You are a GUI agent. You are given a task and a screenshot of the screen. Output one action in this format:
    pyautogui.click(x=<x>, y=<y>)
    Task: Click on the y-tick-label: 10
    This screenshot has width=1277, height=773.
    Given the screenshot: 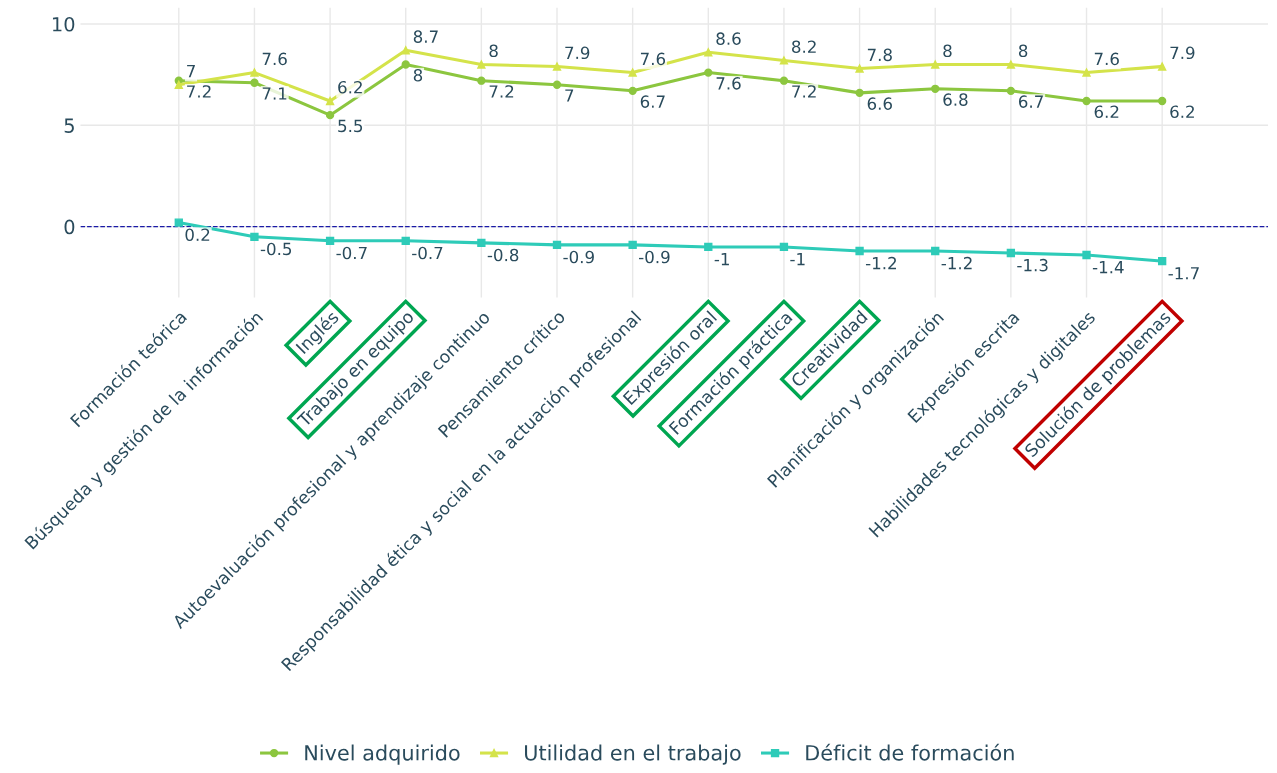 What is the action you would take?
    pyautogui.click(x=63, y=24)
    